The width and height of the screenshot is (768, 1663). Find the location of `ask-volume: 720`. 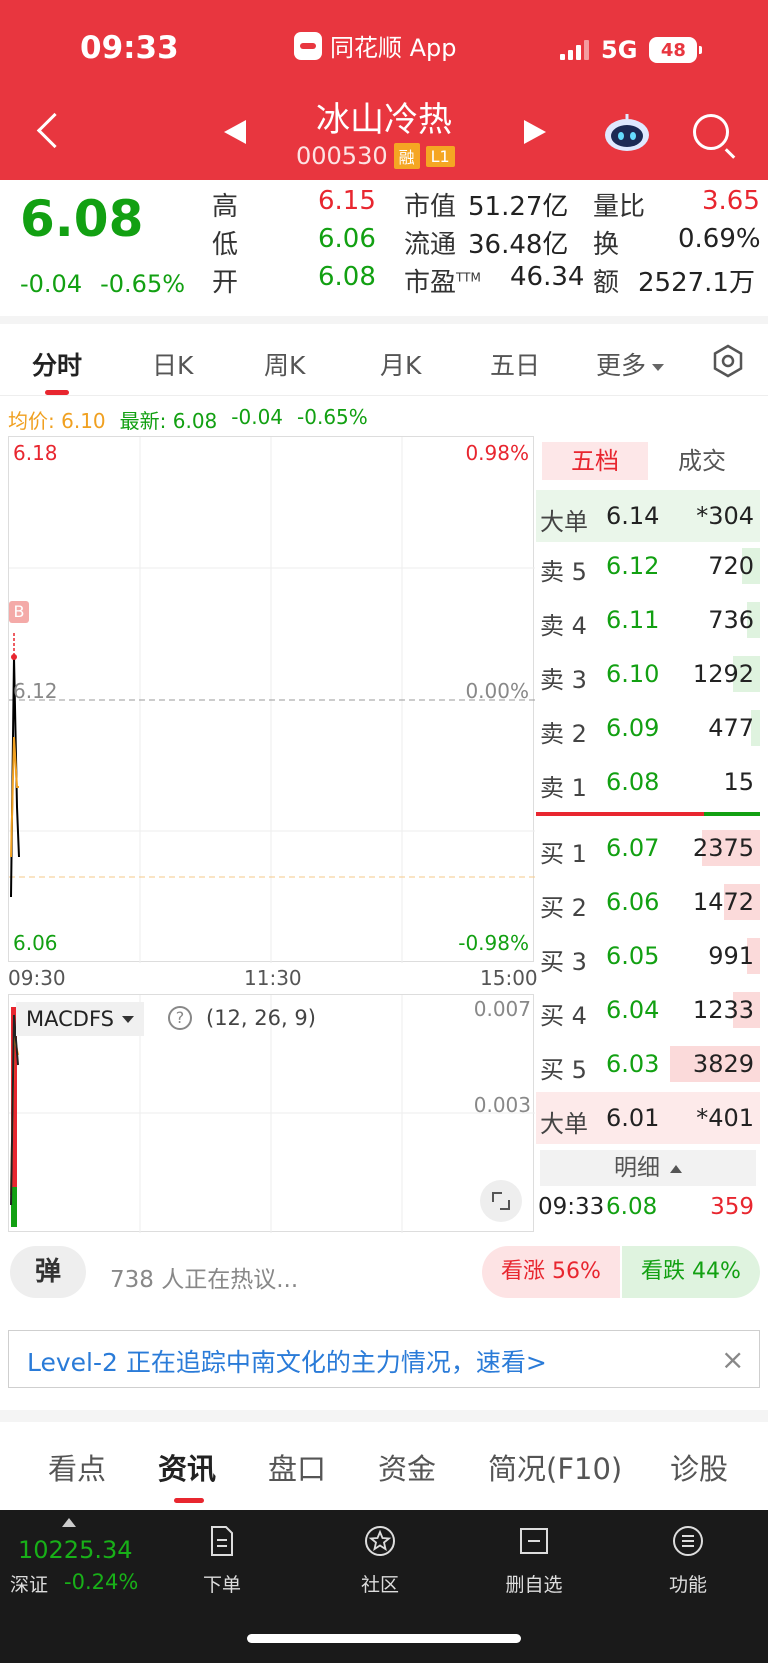

ask-volume: 720 is located at coordinates (731, 566).